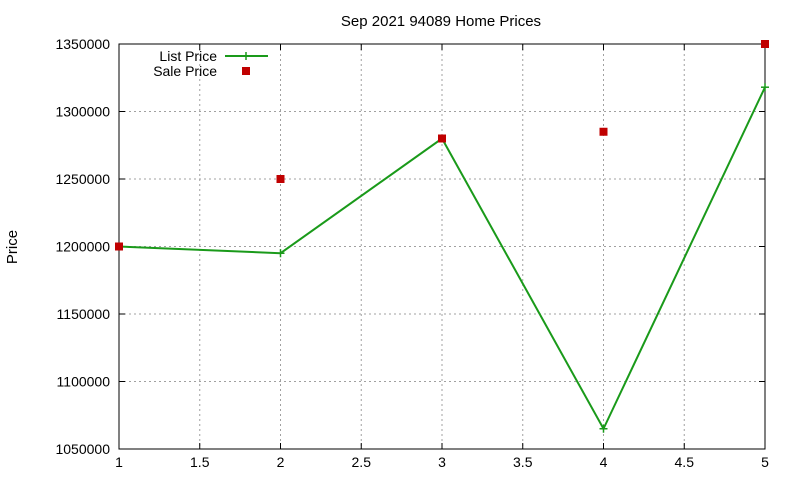 The image size is (800, 480). I want to click on chart-title: Sep 2021 94089 Home Prices, so click(441, 21).